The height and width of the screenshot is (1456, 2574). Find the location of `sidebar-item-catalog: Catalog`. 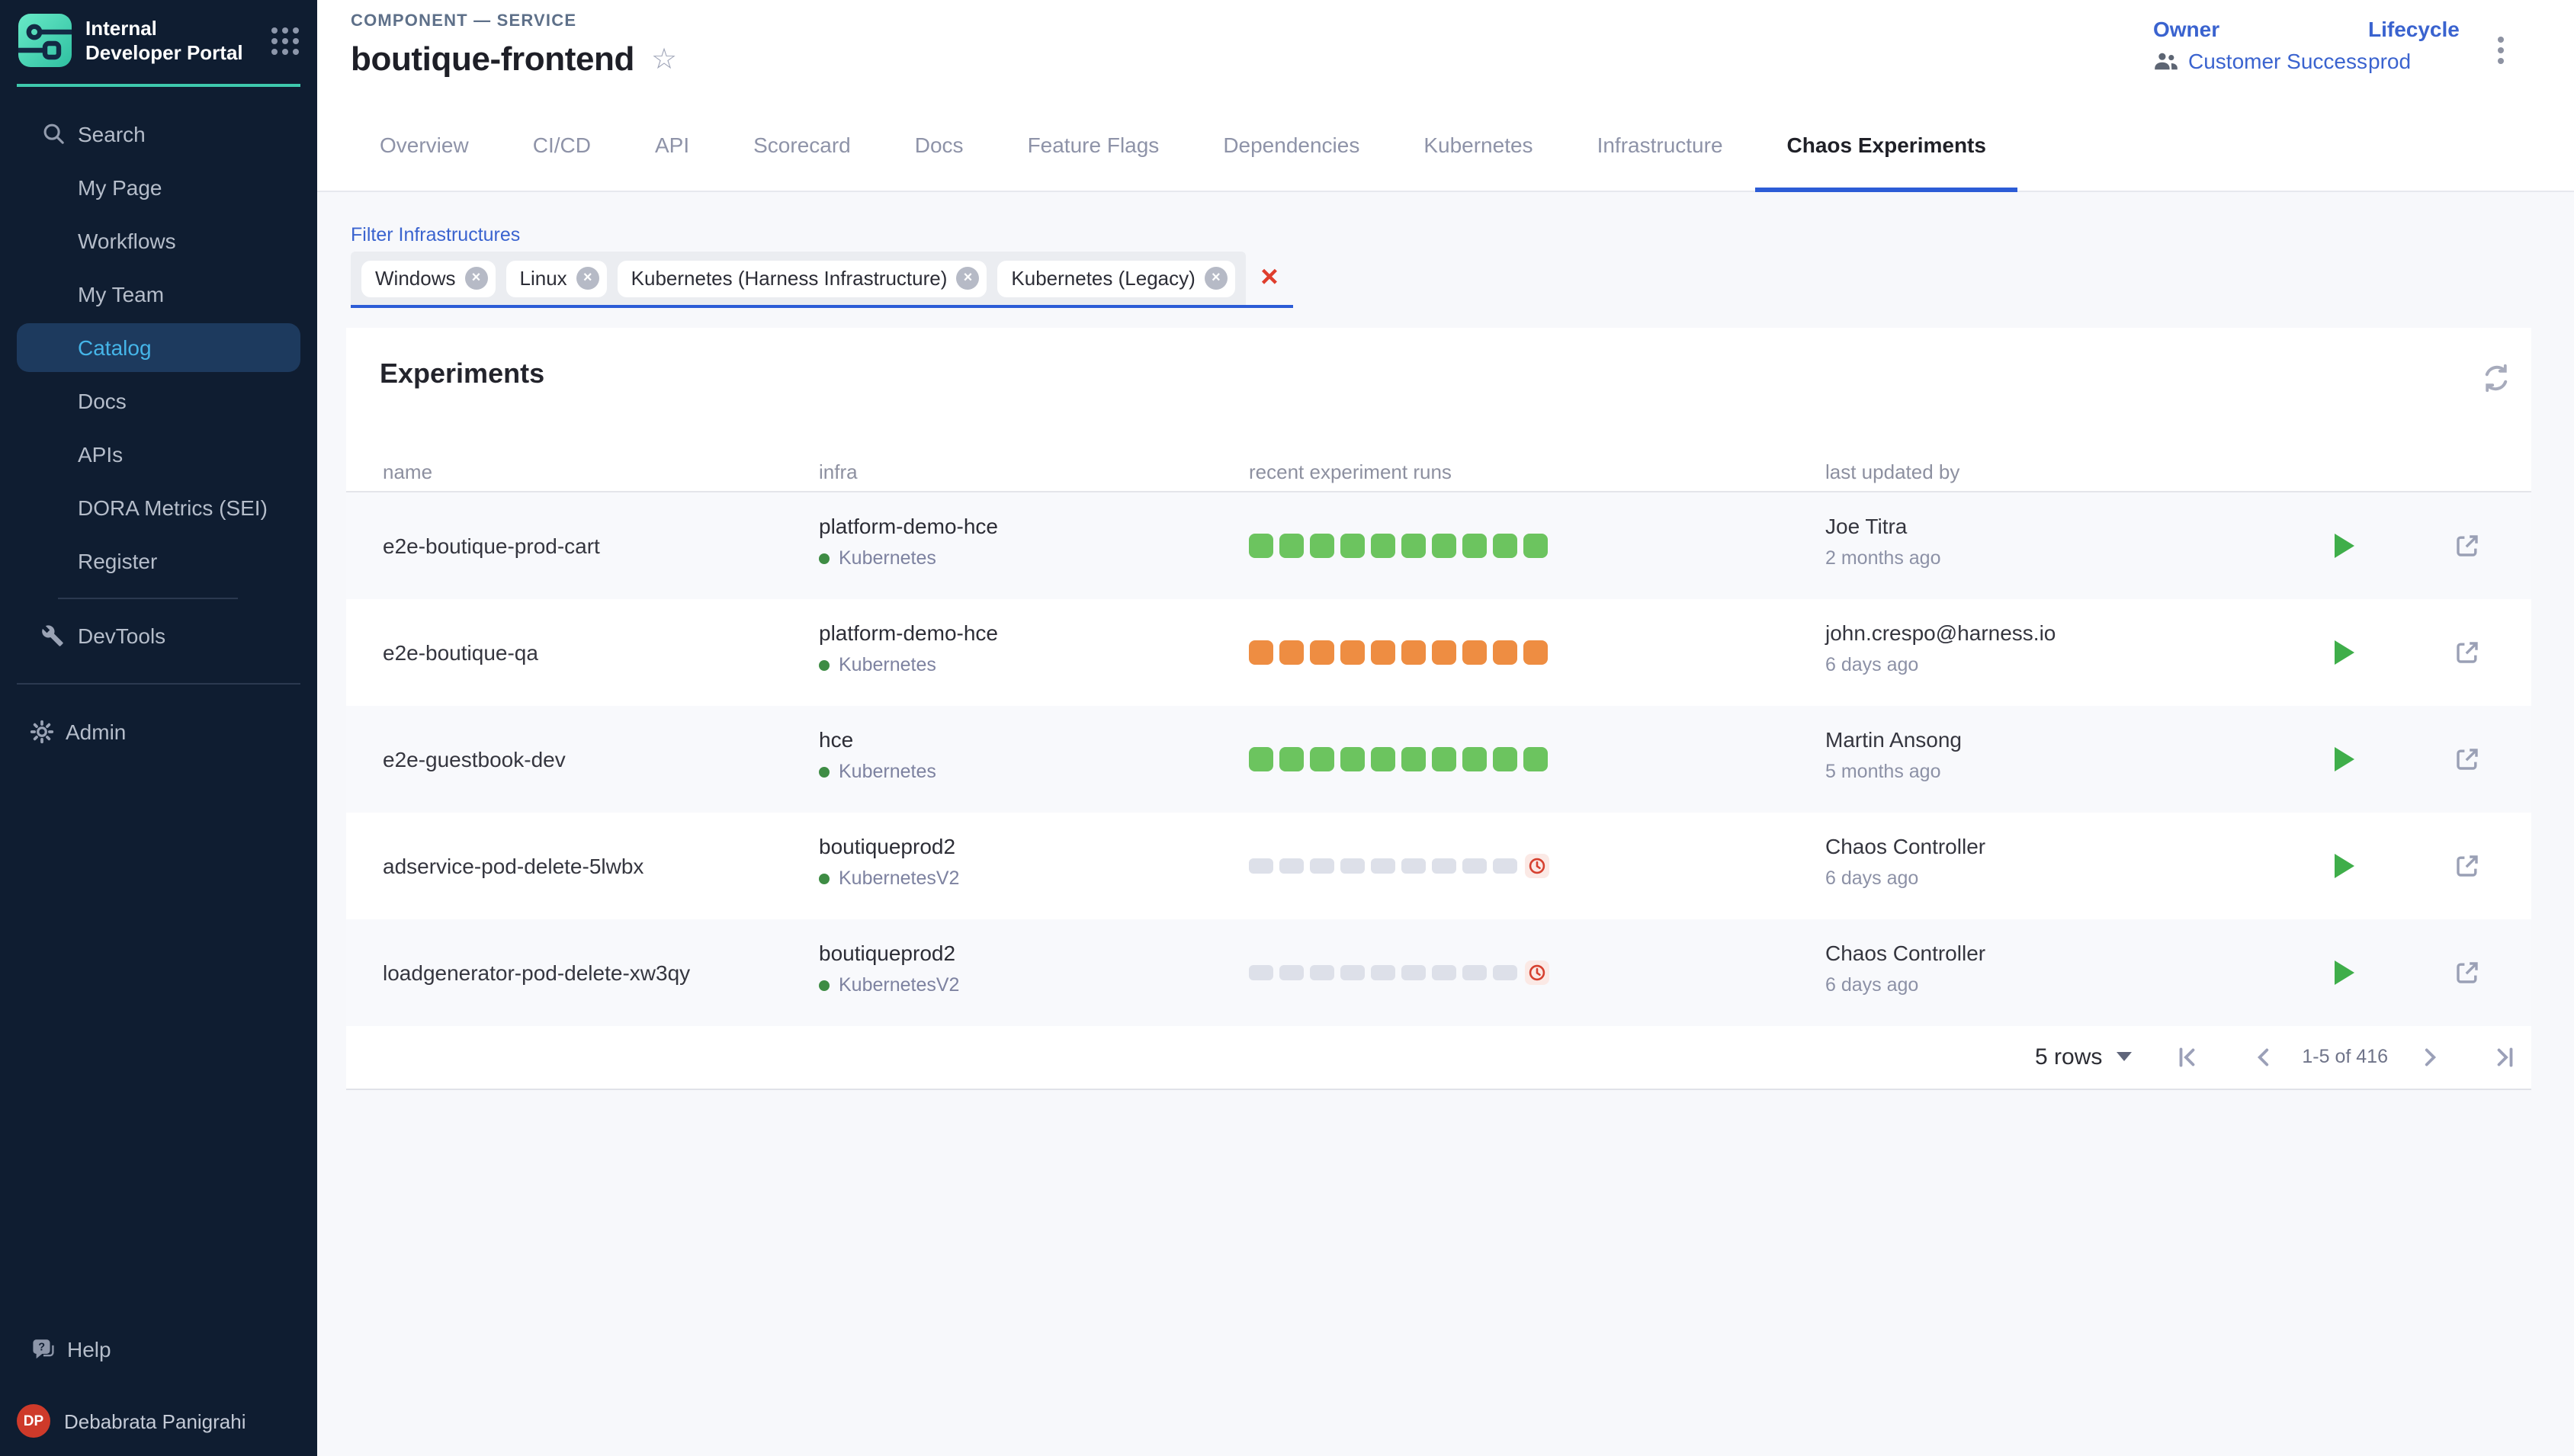

sidebar-item-catalog: Catalog is located at coordinates (158, 347).